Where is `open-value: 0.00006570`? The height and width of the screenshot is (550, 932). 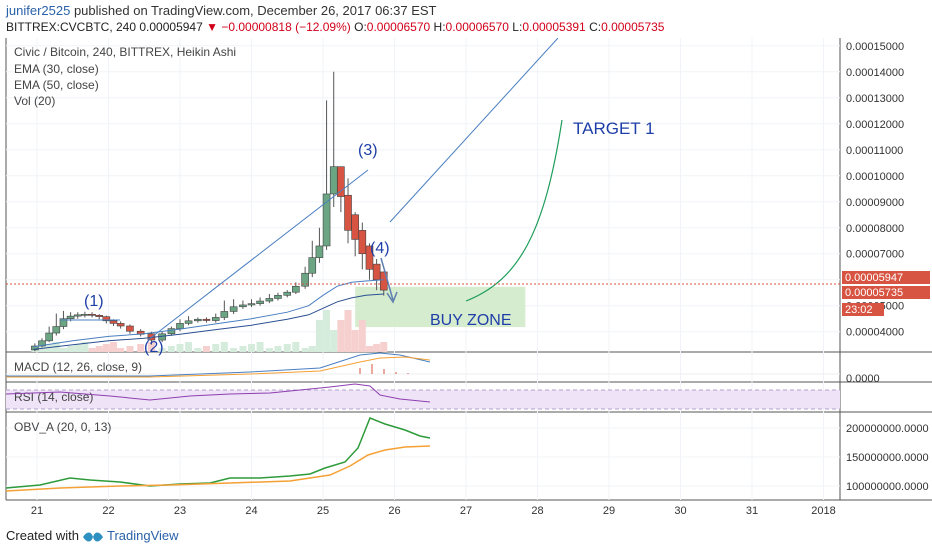
open-value: 0.00006570 is located at coordinates (398, 27).